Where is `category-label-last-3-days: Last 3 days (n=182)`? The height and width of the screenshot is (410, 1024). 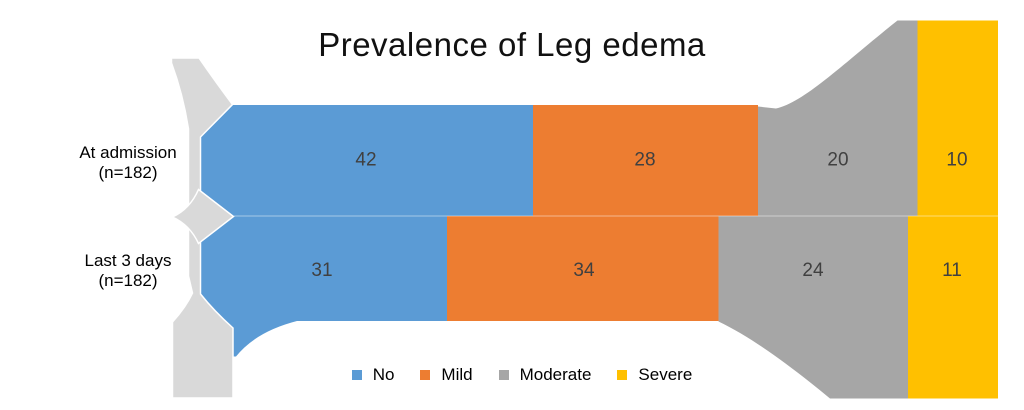
category-label-last-3-days: Last 3 days (n=182) is located at coordinates (128, 271).